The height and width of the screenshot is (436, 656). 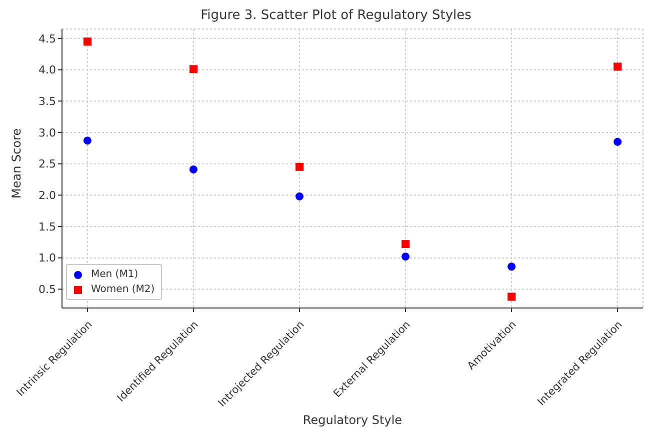 I want to click on y-tick-label: 0.5, so click(x=47, y=289).